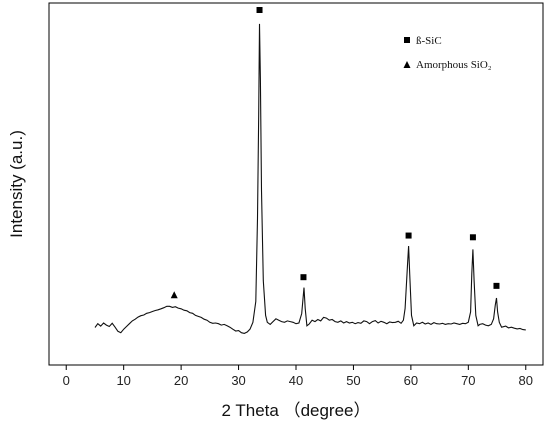  I want to click on x-tick-label: 80, so click(526, 380).